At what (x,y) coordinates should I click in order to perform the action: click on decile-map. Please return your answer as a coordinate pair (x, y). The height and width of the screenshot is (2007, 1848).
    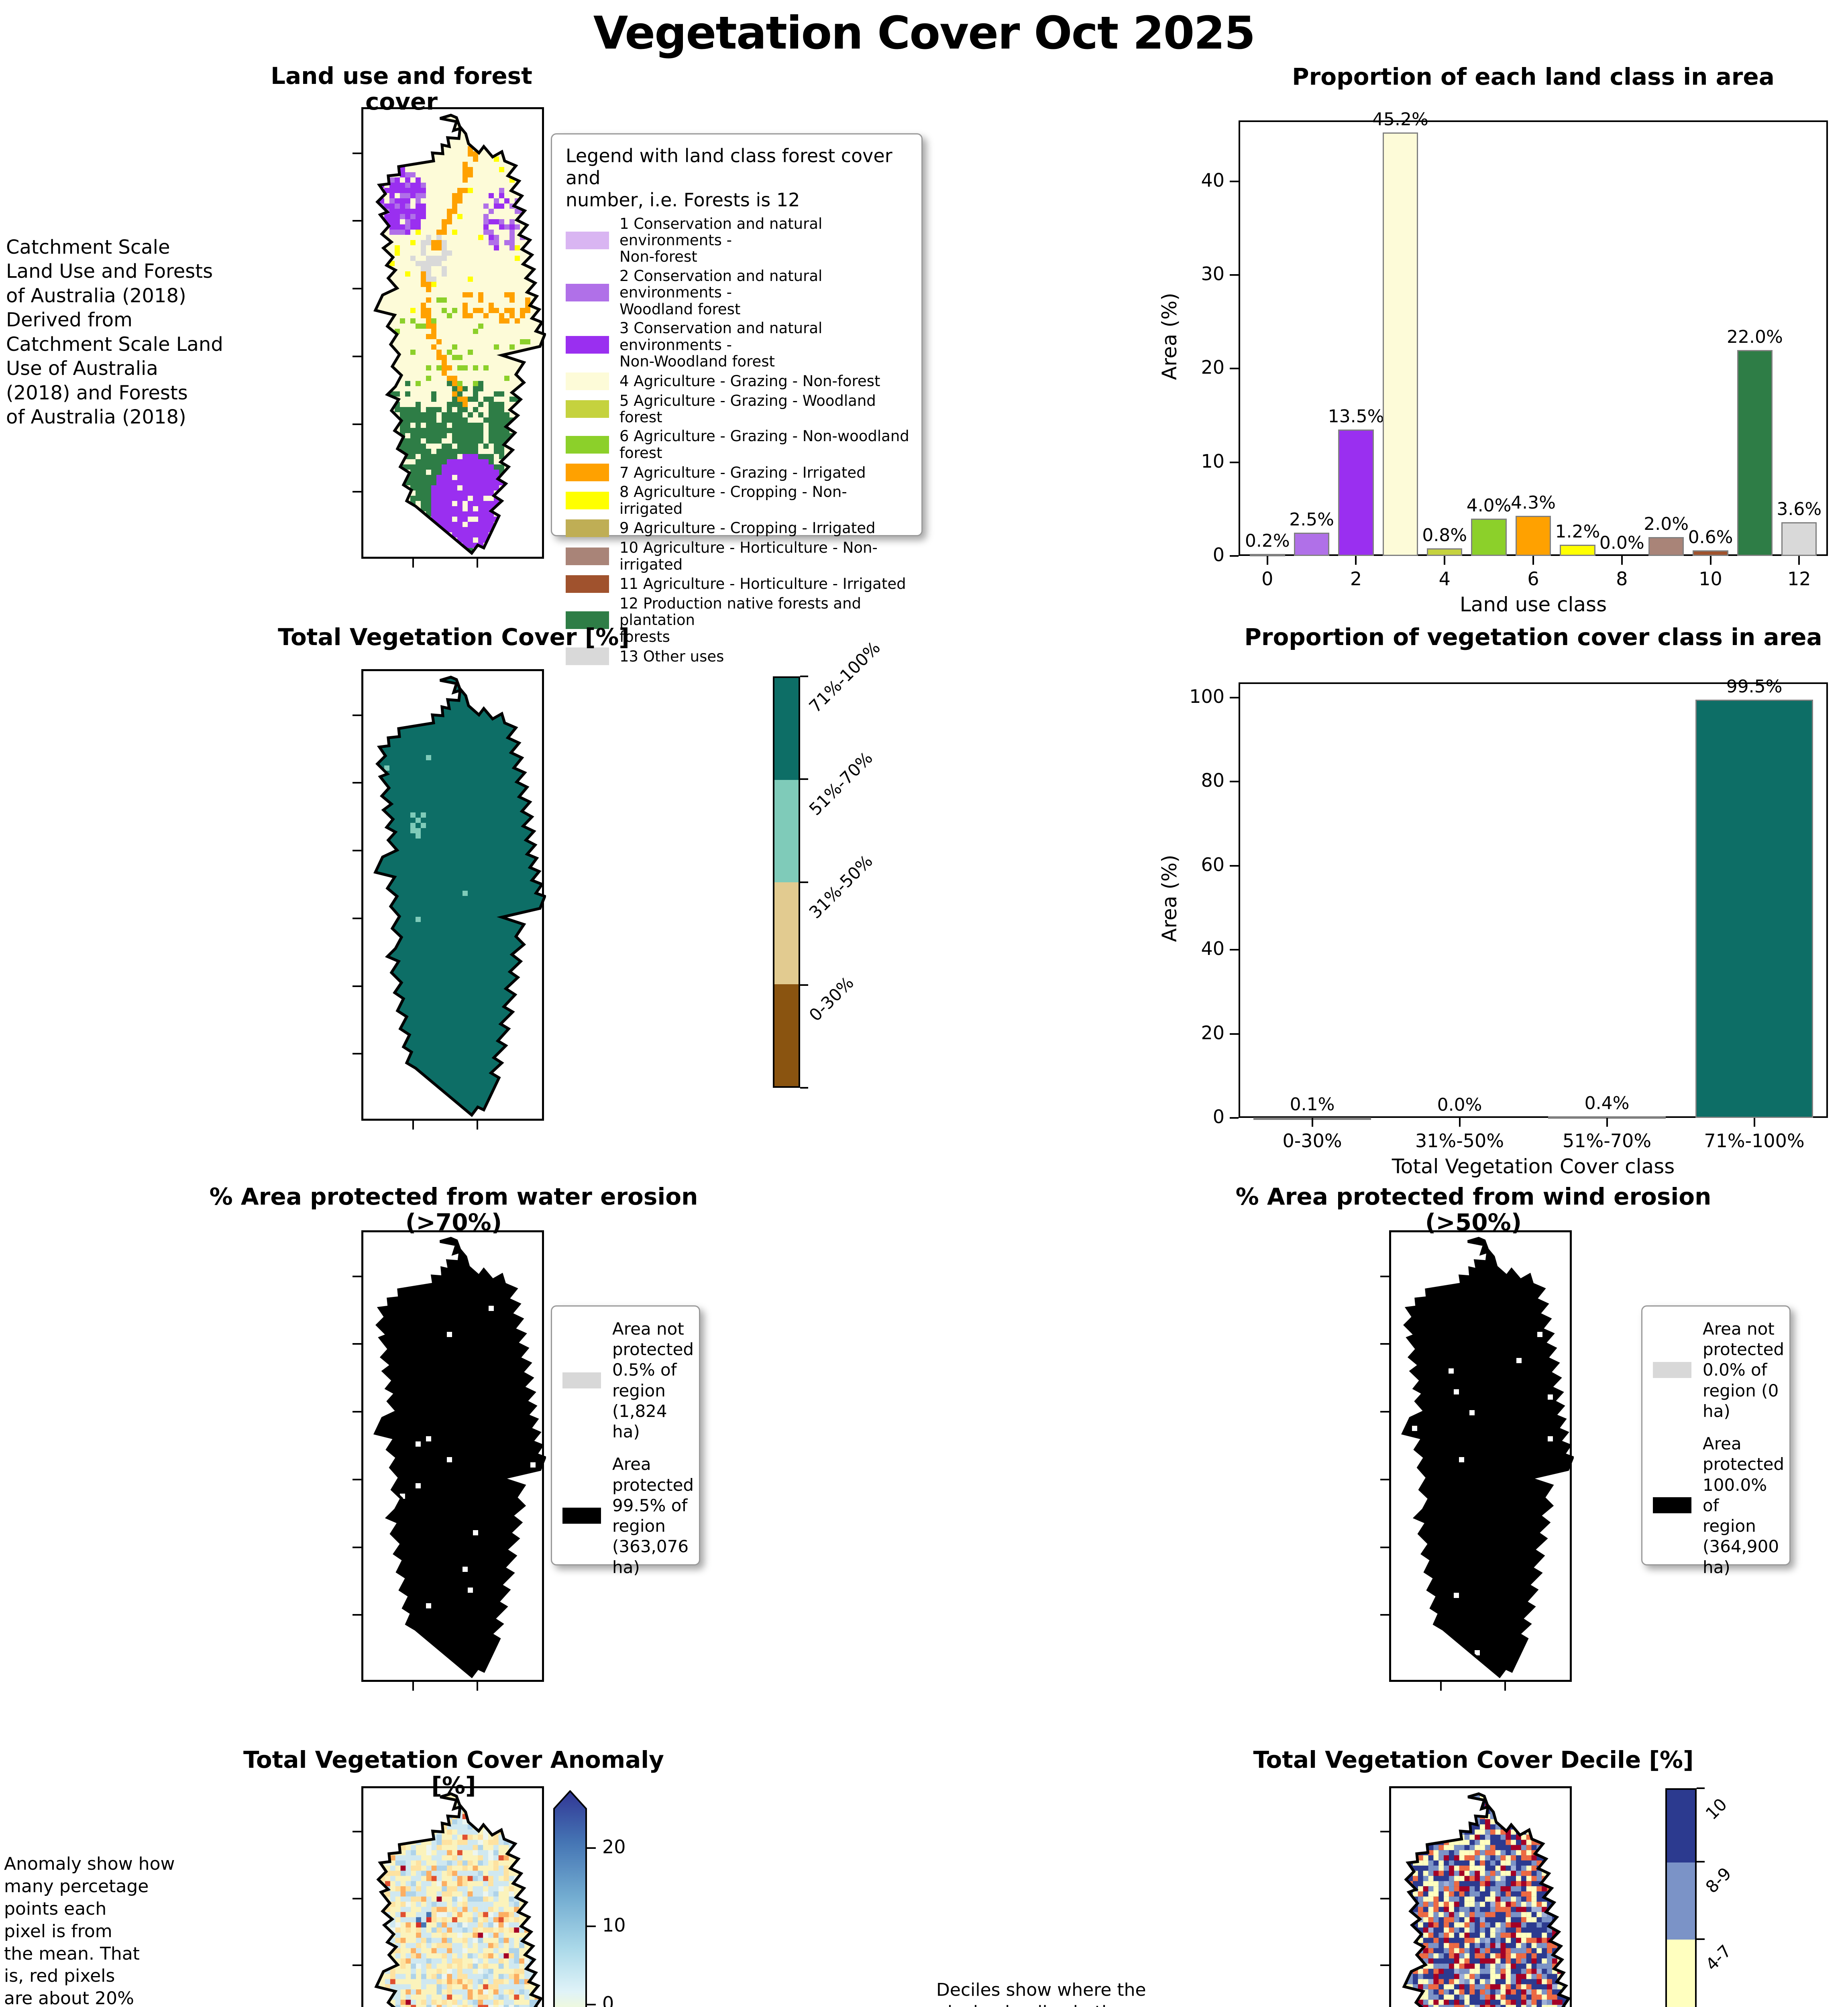
    Looking at the image, I should click on (1476, 1896).